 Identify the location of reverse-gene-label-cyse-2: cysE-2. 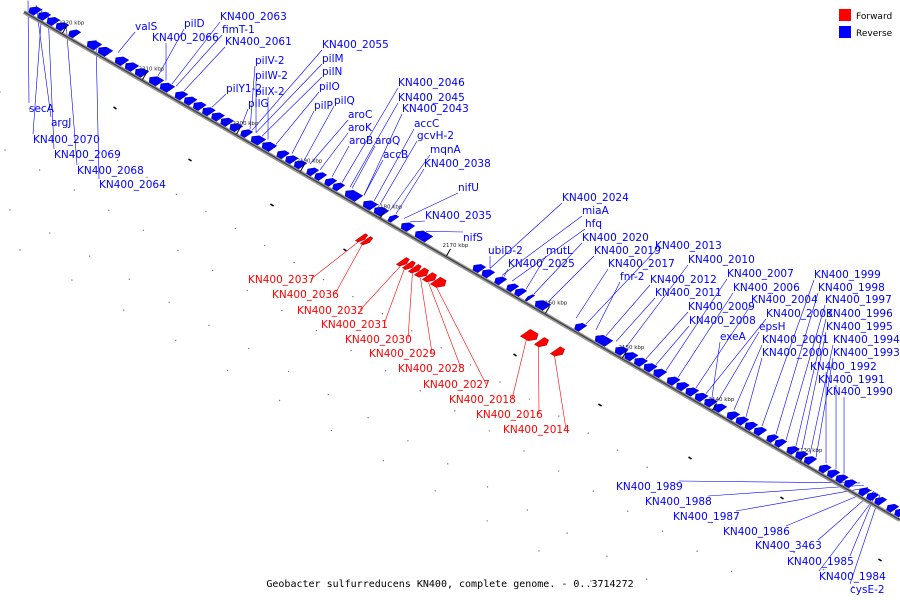
(867, 590).